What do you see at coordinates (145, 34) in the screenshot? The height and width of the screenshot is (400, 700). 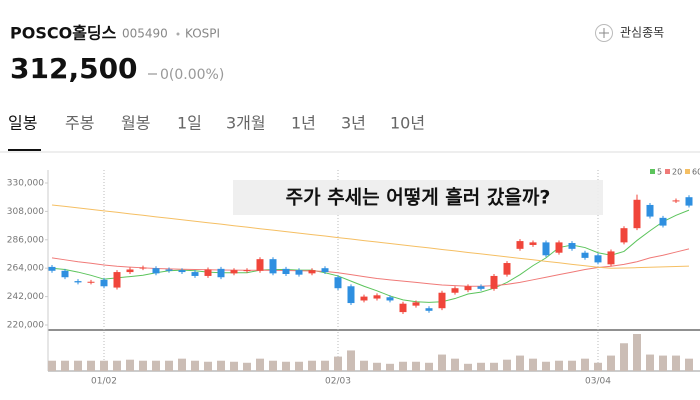 I see `stock-code: 005490` at bounding box center [145, 34].